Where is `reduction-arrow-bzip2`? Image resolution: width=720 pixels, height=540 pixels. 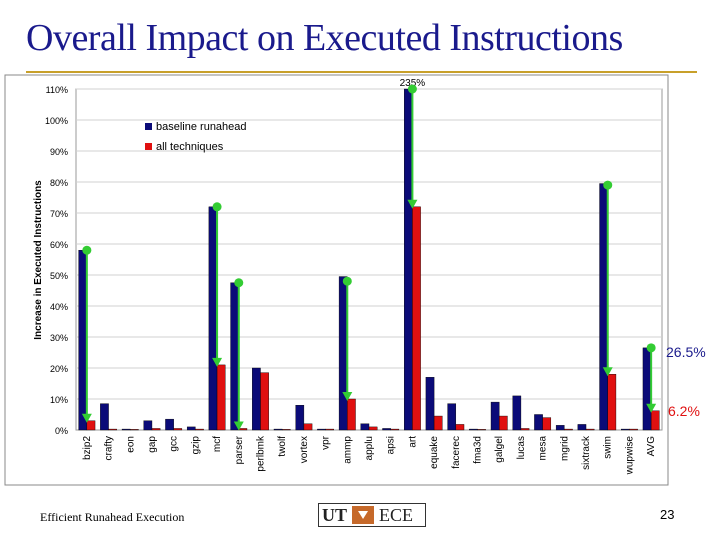
reduction-arrow-bzip2 is located at coordinates (86, 334).